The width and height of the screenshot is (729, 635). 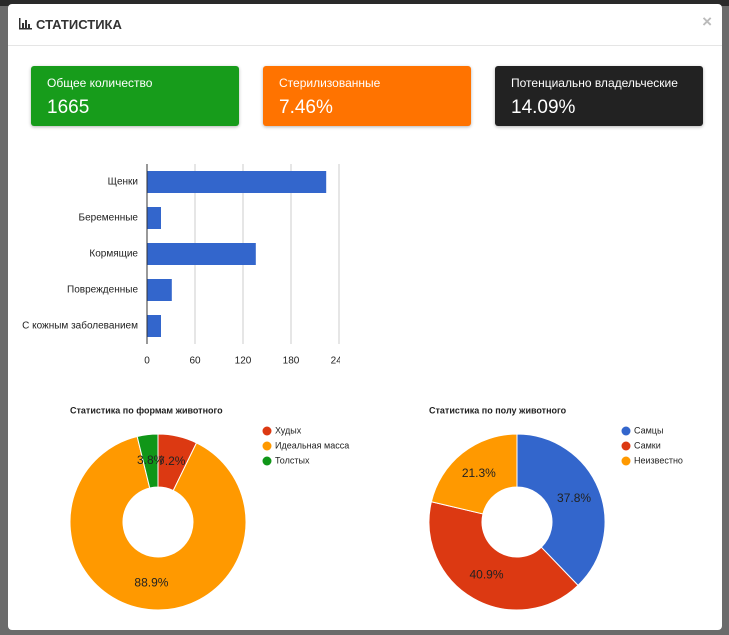 What do you see at coordinates (151, 582) in the screenshot?
I see `data-label: 88.9%` at bounding box center [151, 582].